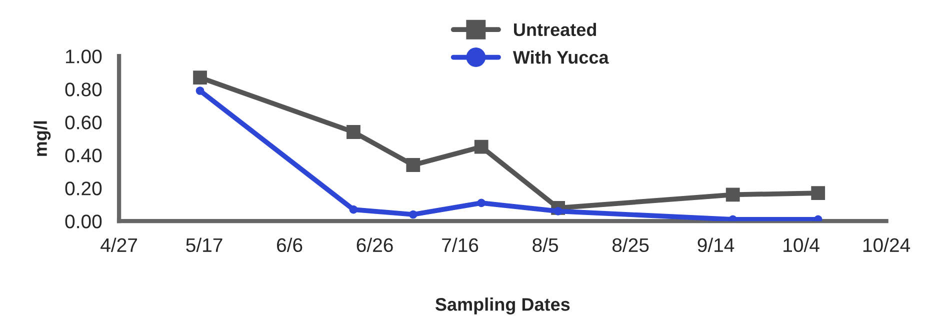  What do you see at coordinates (630, 245) in the screenshot?
I see `x-tick-label: 8/25` at bounding box center [630, 245].